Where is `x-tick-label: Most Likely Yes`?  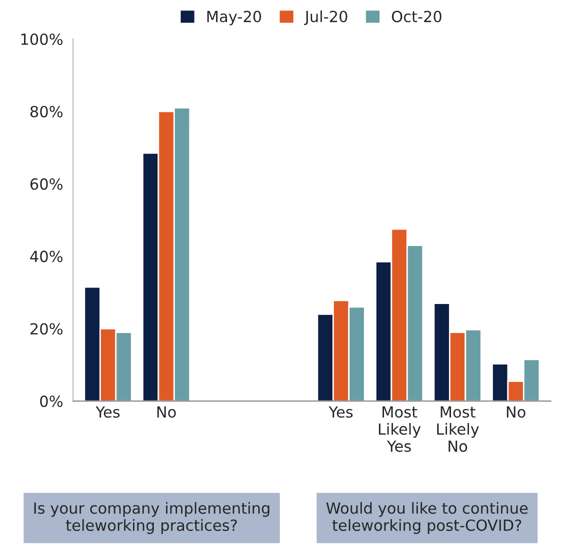
x-tick-label: Most Likely Yes is located at coordinates (399, 429).